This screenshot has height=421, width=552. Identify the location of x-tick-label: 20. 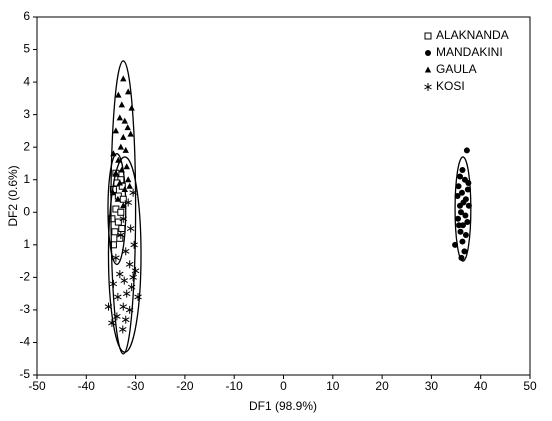
(382, 386).